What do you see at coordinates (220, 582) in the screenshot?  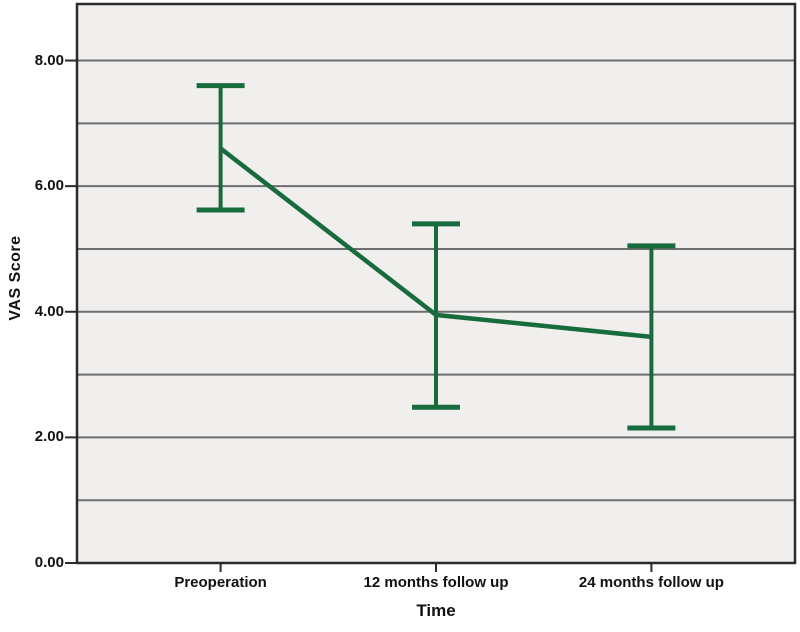 I see `x-tick-label: Preoperation` at bounding box center [220, 582].